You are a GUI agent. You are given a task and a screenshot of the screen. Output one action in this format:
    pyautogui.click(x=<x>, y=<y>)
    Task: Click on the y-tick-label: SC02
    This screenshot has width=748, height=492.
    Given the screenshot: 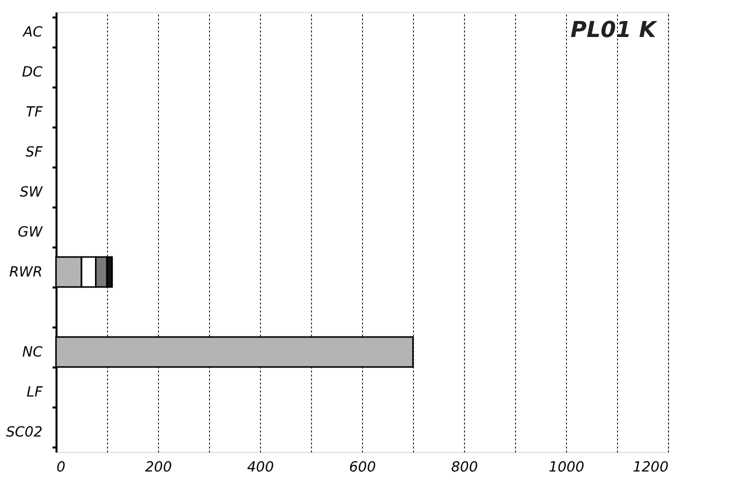 What is the action you would take?
    pyautogui.click(x=24, y=432)
    